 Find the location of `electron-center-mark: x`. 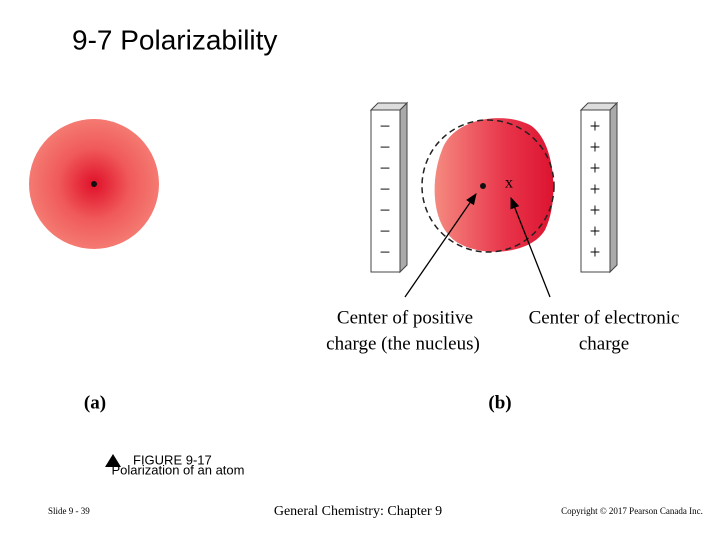

electron-center-mark: x is located at coordinates (509, 183).